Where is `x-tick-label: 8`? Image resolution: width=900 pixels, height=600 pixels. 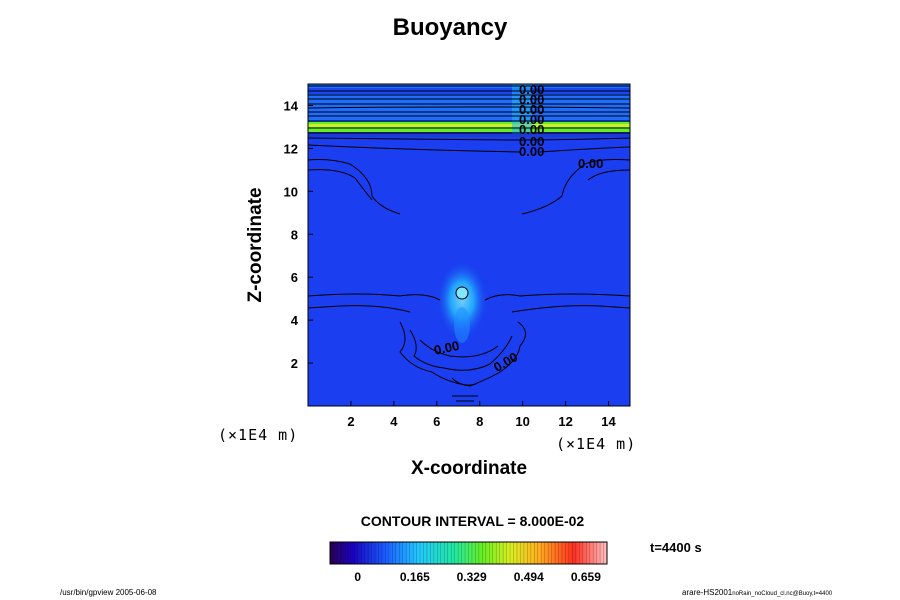
x-tick-label: 8 is located at coordinates (479, 421).